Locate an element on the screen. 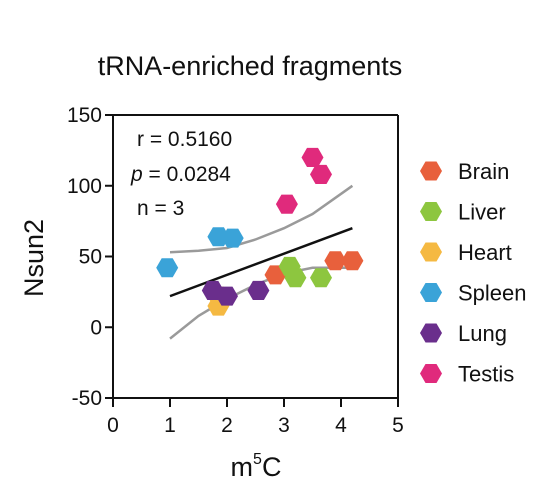 Image resolution: width=538 pixels, height=491 pixels. y-axis-ticks: -50 0 50 100 150 is located at coordinates (90, 257).